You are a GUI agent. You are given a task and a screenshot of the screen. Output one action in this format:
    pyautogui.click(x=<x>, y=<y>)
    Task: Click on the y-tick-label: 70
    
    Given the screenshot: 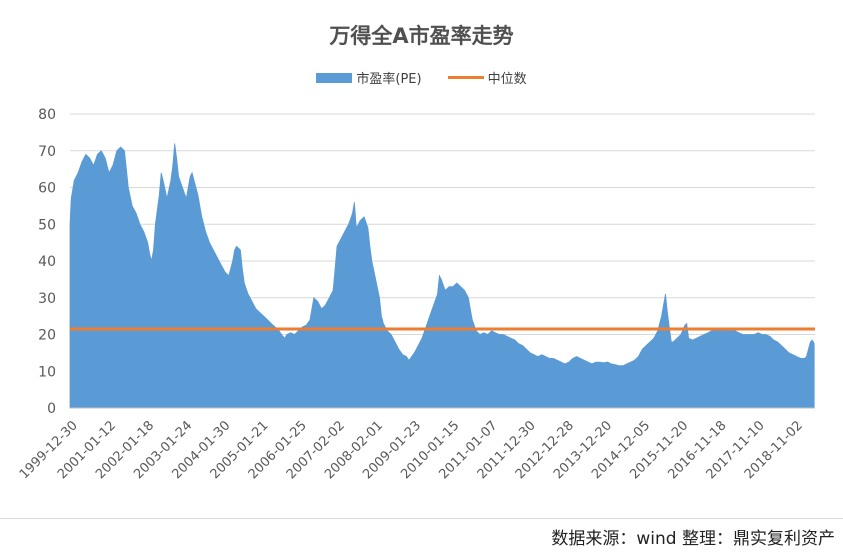 What is the action you would take?
    pyautogui.click(x=47, y=152)
    